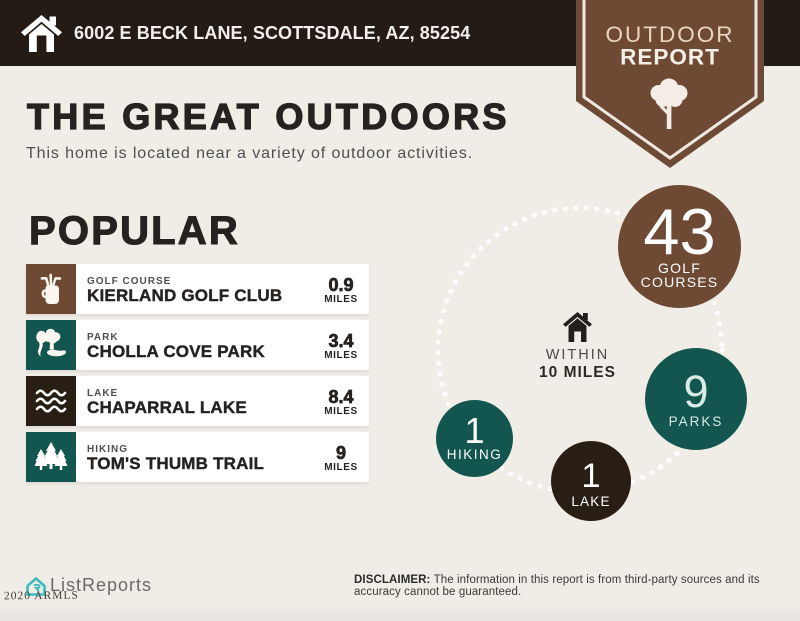 The width and height of the screenshot is (800, 621). What do you see at coordinates (670, 57) in the screenshot?
I see `svg-text: REPORT` at bounding box center [670, 57].